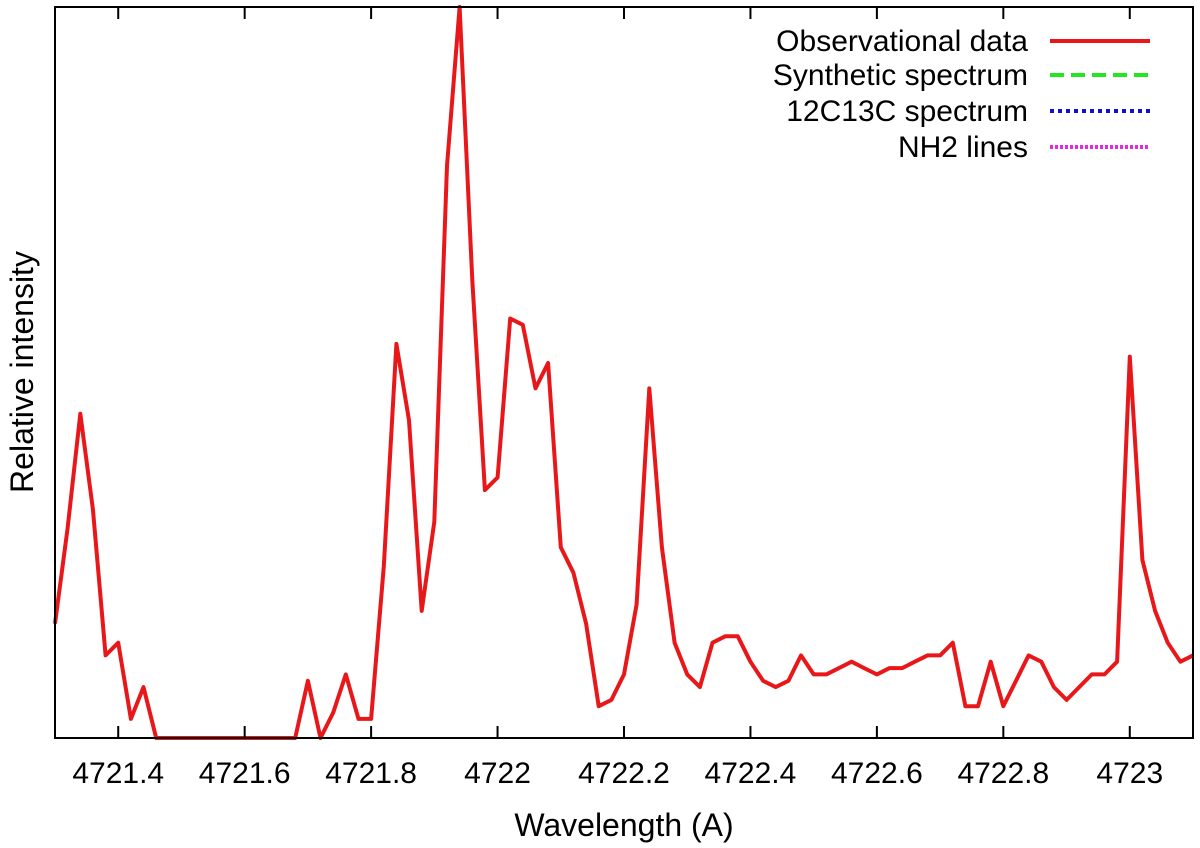  What do you see at coordinates (118, 773) in the screenshot?
I see `x-tick-label: 4721.4` at bounding box center [118, 773].